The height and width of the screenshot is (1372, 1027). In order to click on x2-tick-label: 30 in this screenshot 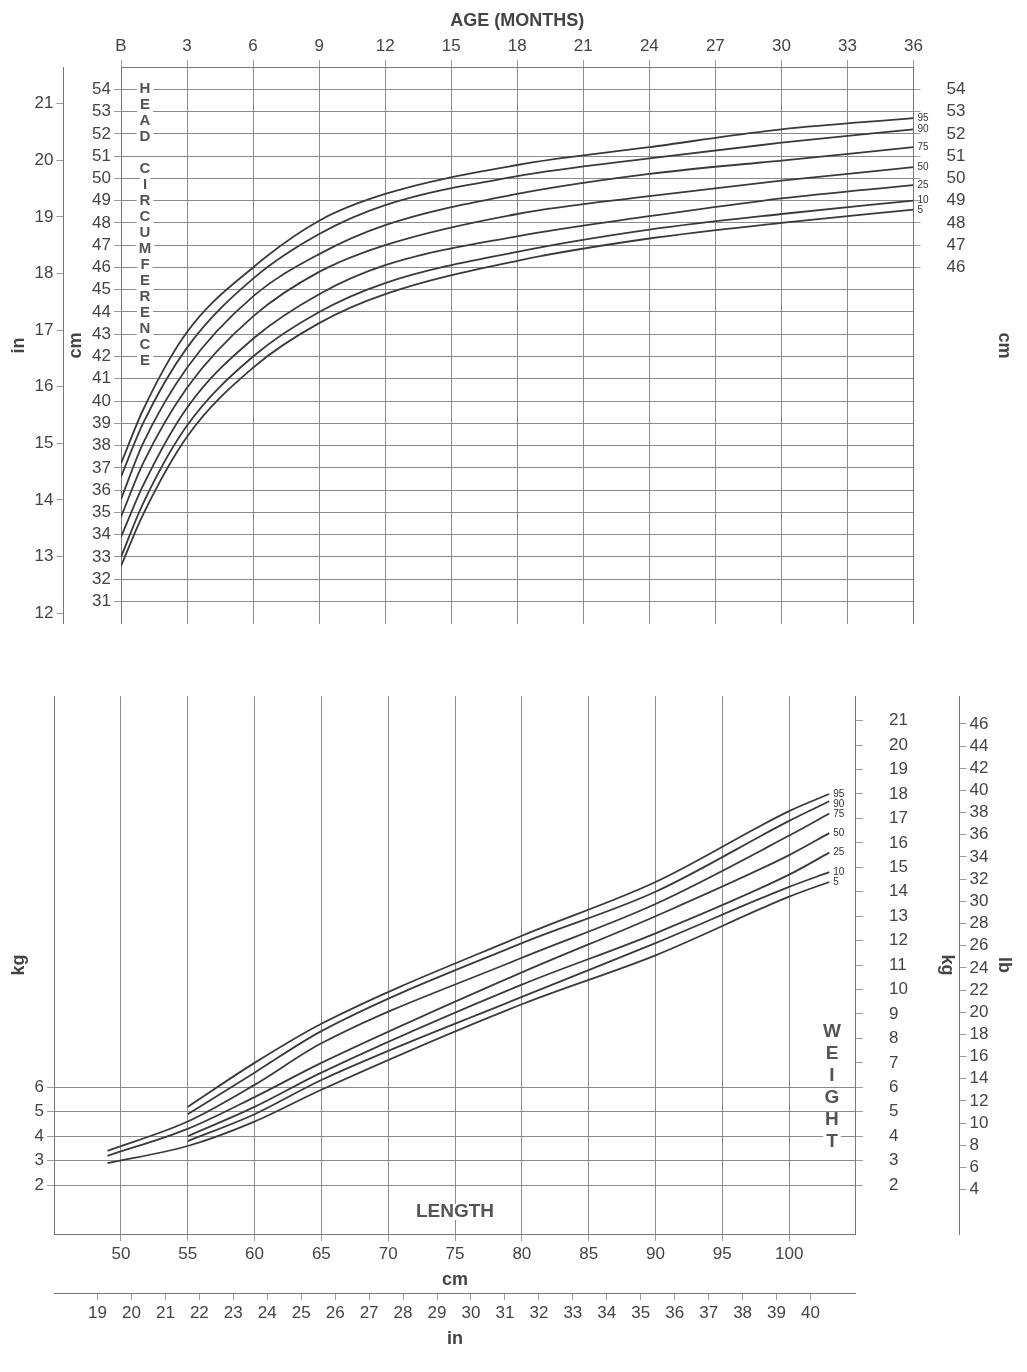, I will do `click(471, 1312)`.